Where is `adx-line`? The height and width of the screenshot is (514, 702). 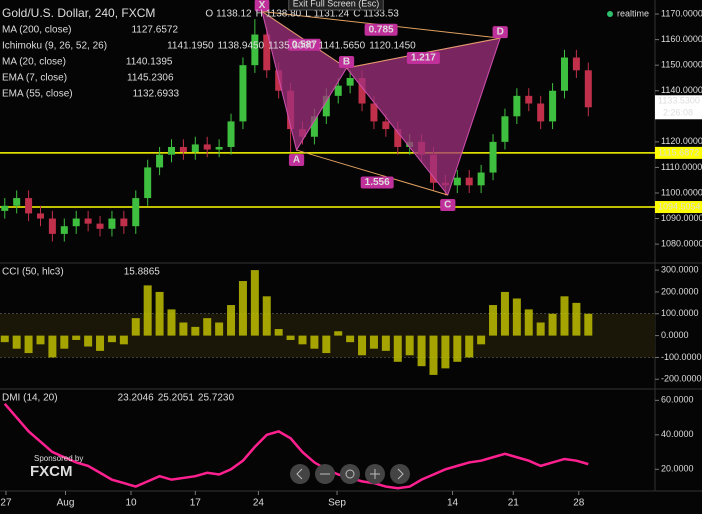
adx-line is located at coordinates (296, 446).